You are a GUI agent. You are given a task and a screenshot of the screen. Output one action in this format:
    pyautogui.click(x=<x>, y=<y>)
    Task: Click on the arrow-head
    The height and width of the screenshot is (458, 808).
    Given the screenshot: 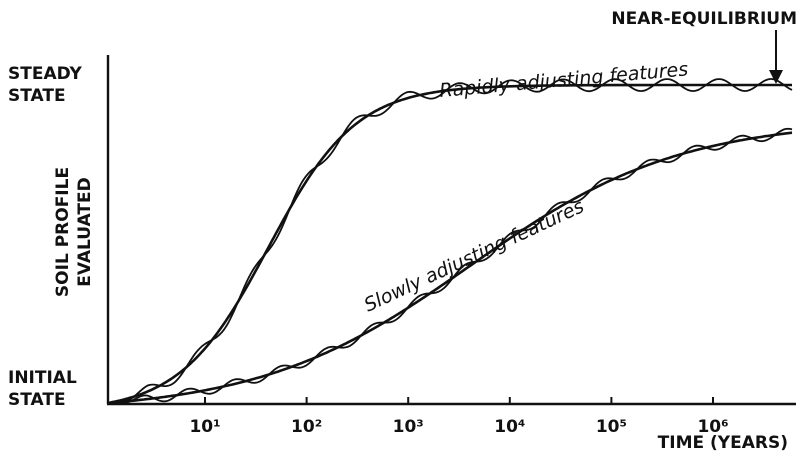 What is the action you would take?
    pyautogui.click(x=776, y=77)
    